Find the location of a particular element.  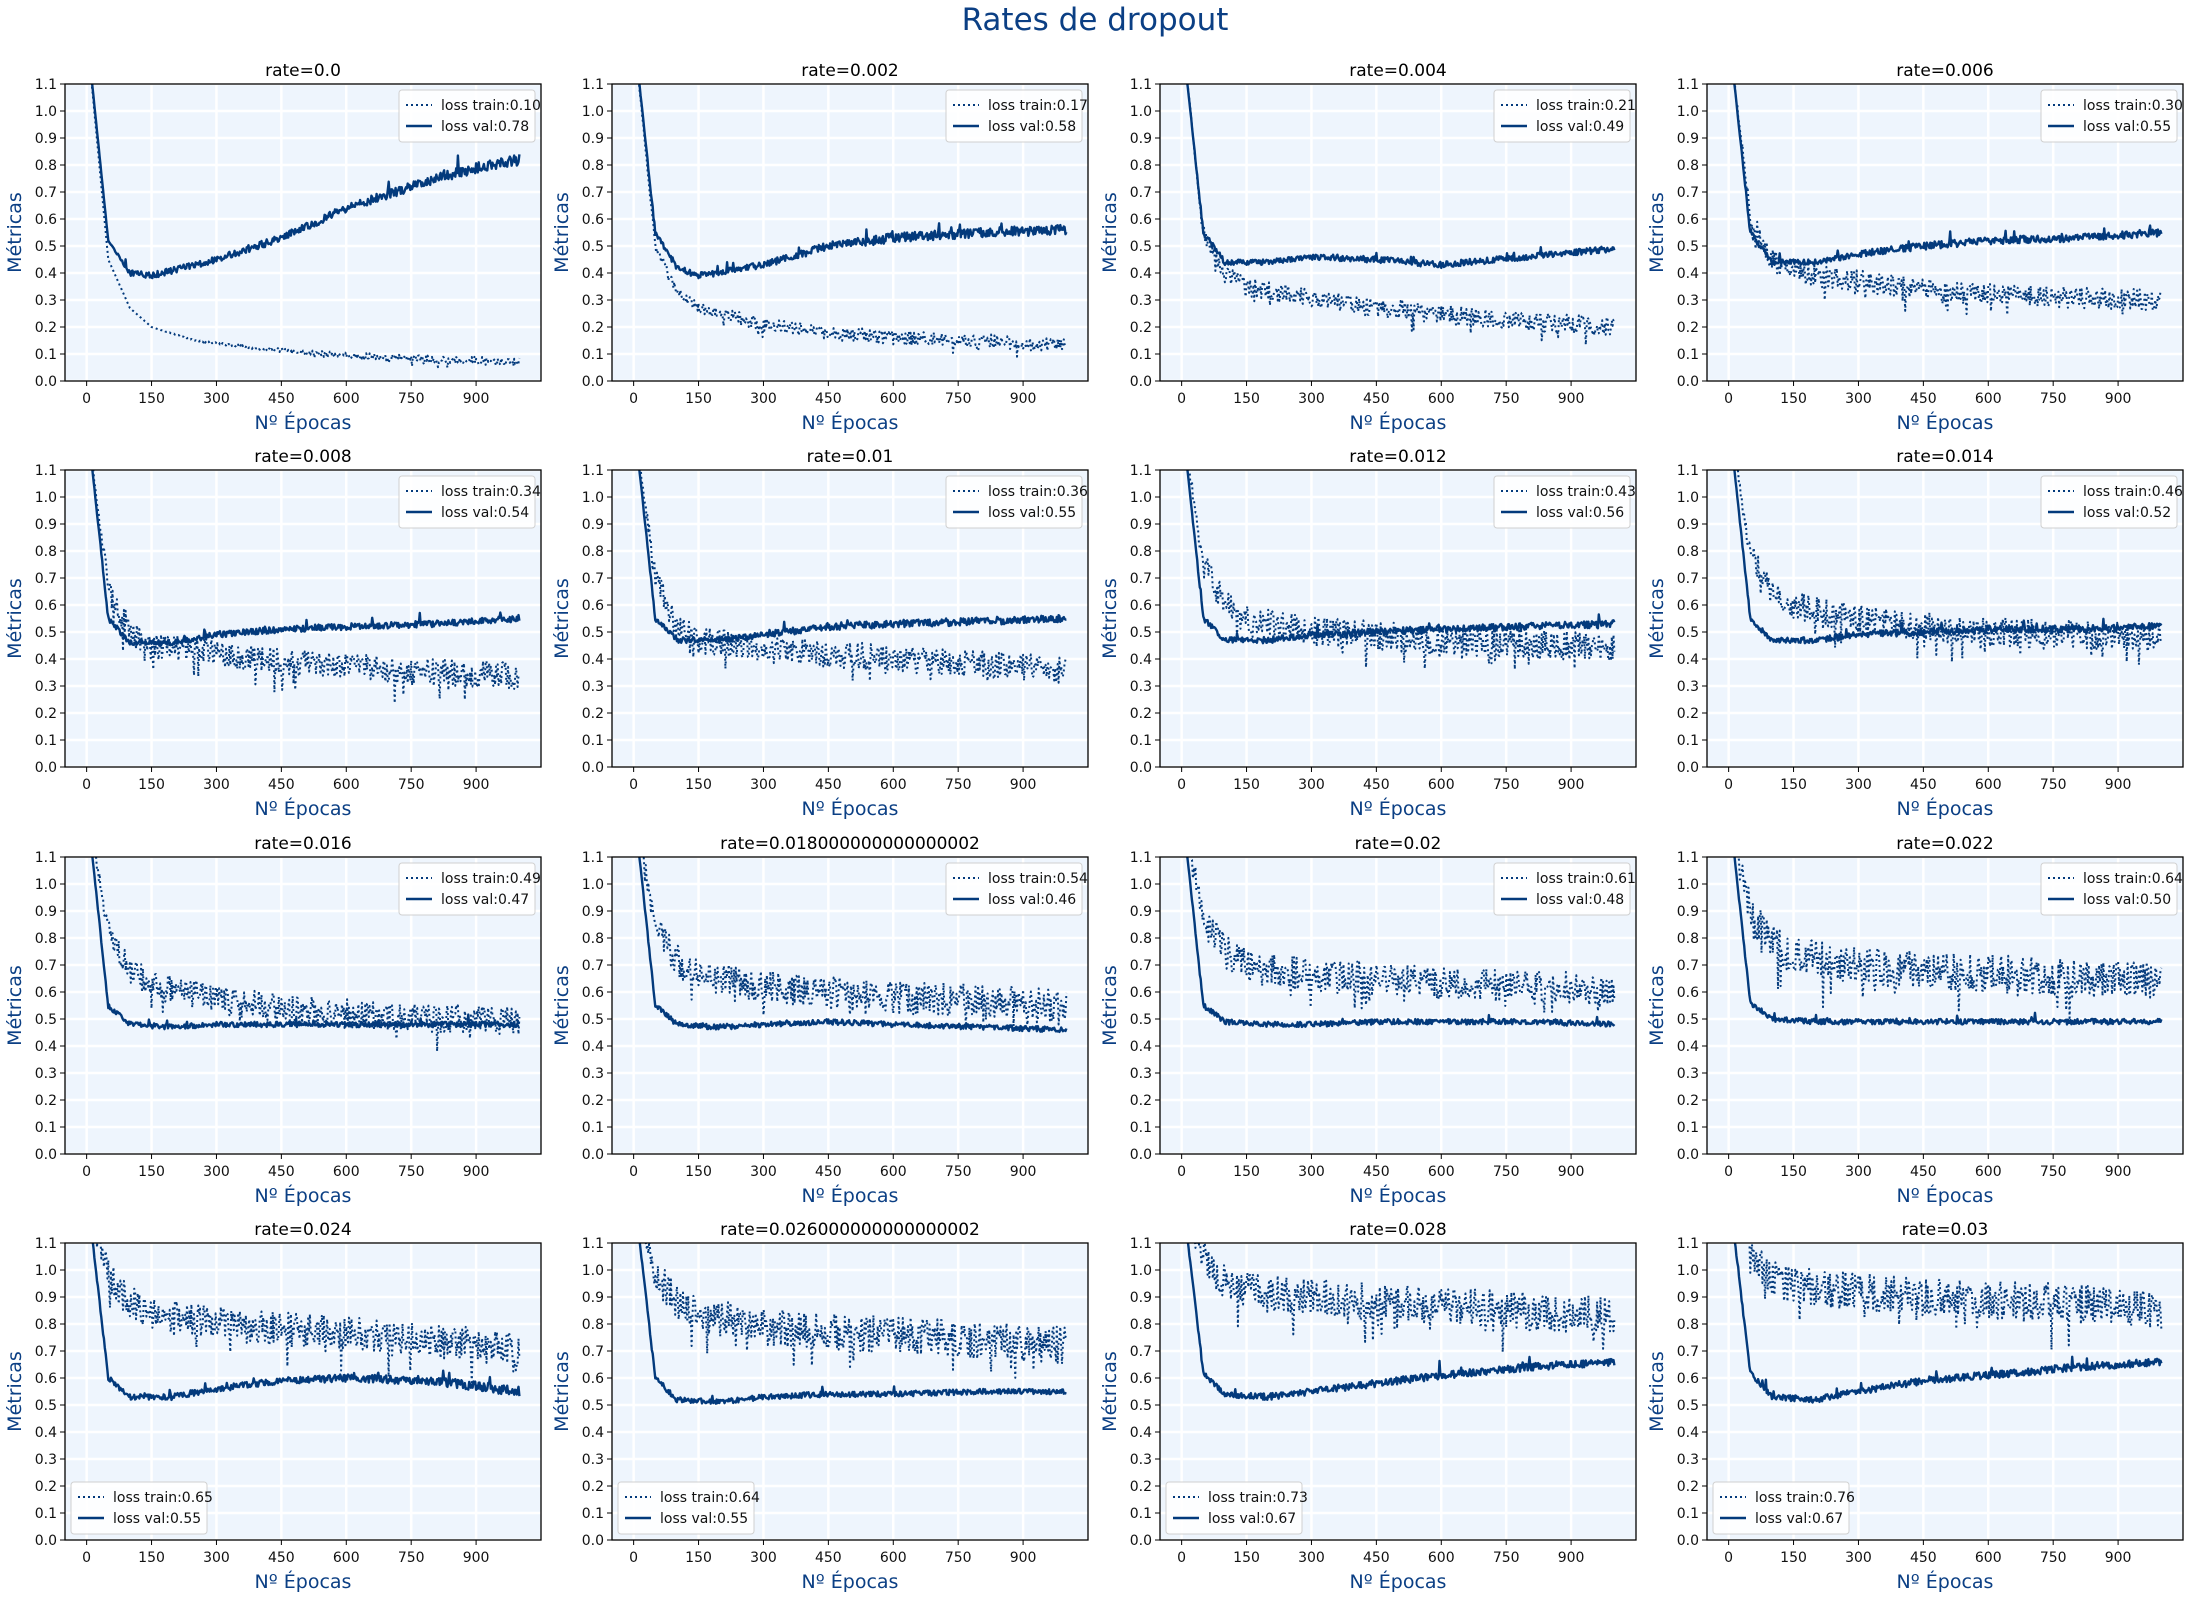

y-tick-label: 0.0 is located at coordinates (1688, 768).